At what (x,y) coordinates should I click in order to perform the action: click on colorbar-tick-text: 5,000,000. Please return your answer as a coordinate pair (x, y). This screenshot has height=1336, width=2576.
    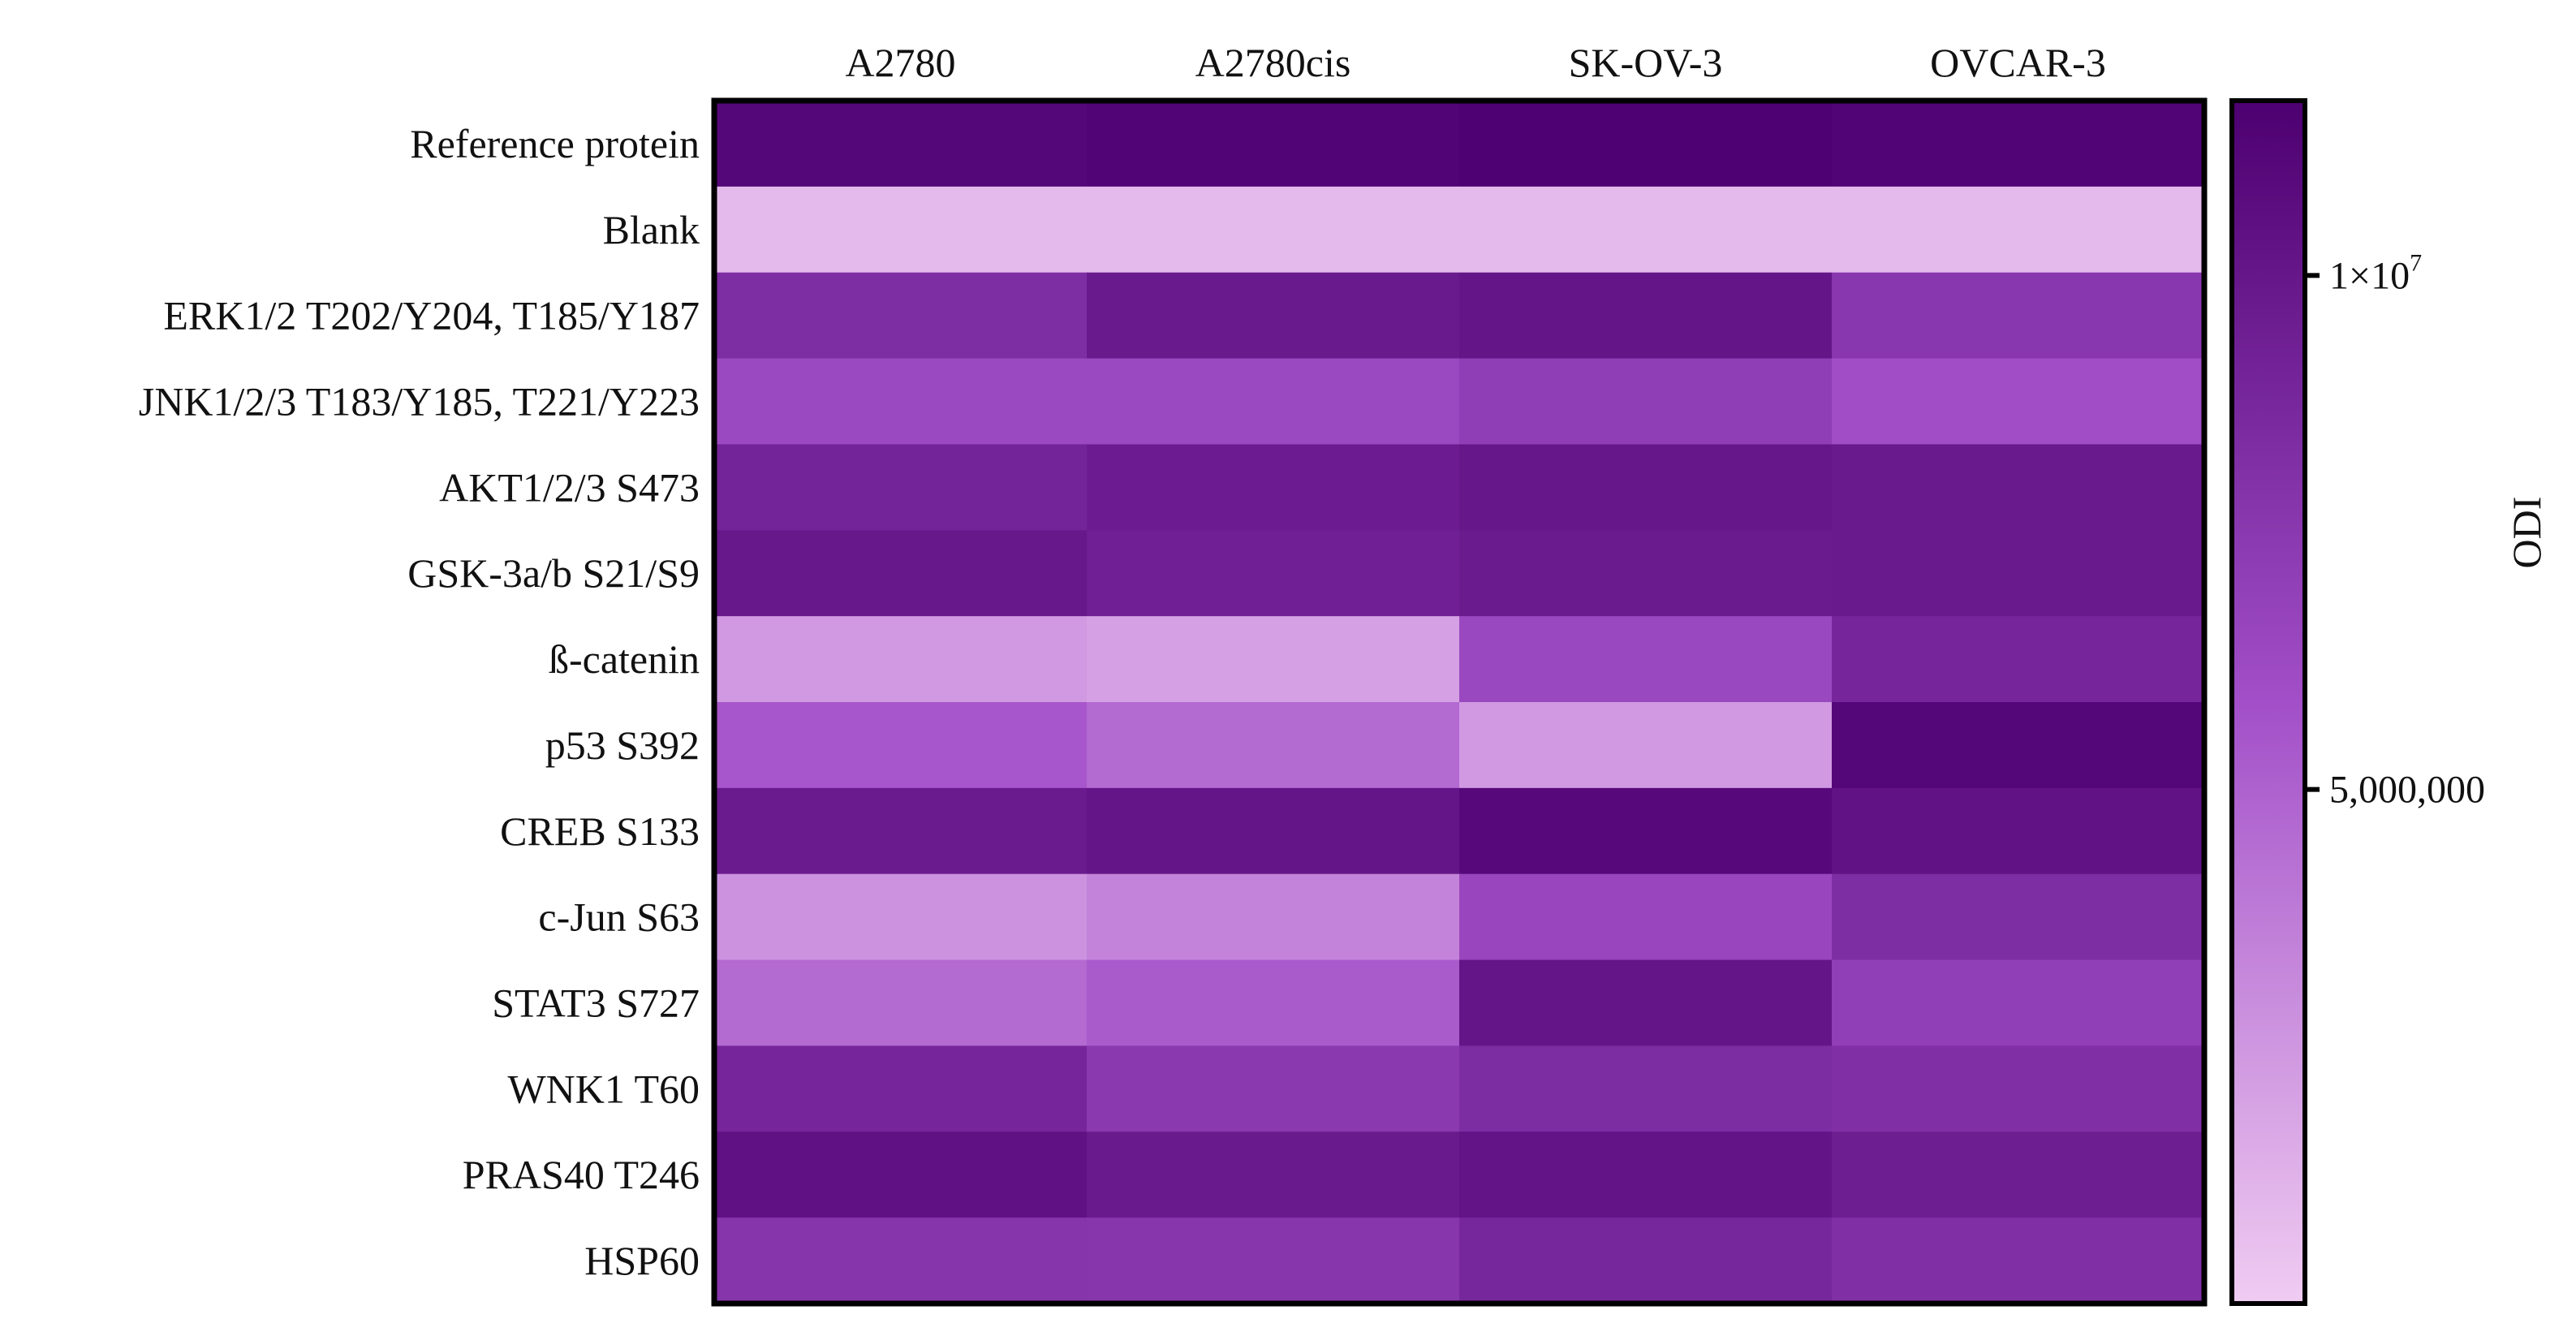
    Looking at the image, I should click on (2407, 790).